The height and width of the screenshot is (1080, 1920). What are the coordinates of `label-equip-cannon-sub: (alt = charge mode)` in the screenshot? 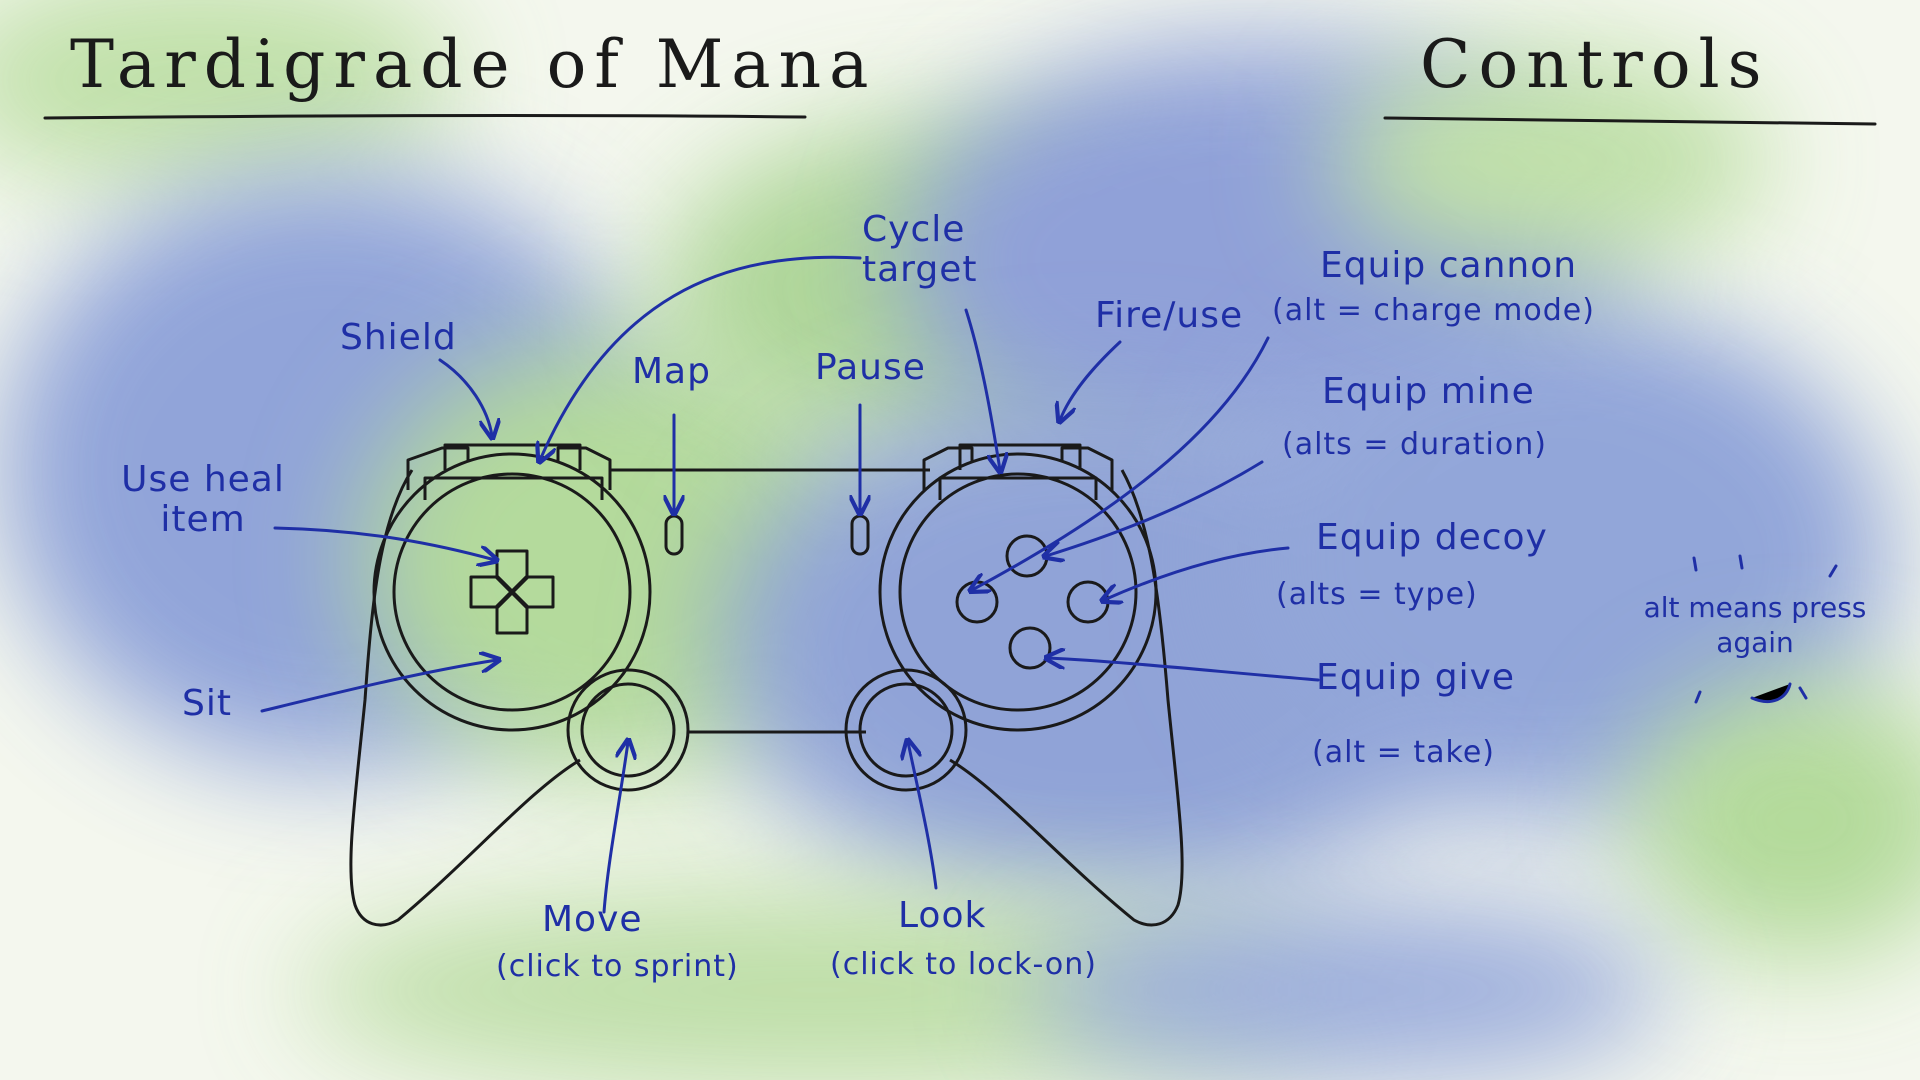 It's located at (1433, 310).